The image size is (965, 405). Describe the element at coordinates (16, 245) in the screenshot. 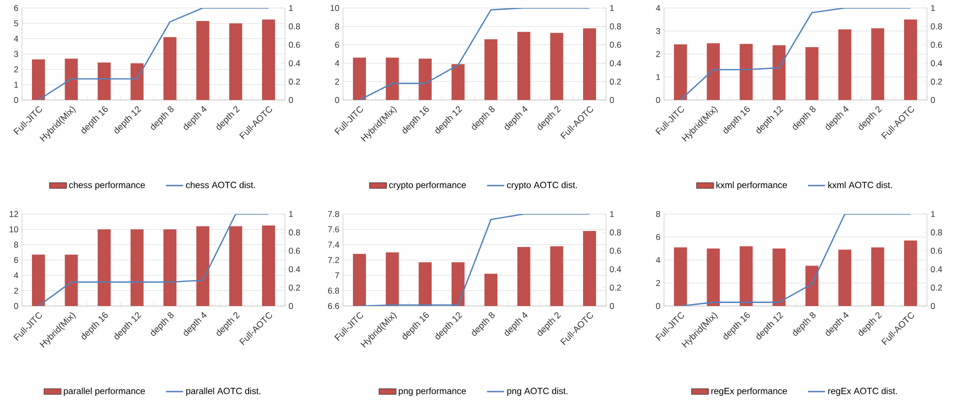

I see `y-tick-label: 8` at that location.